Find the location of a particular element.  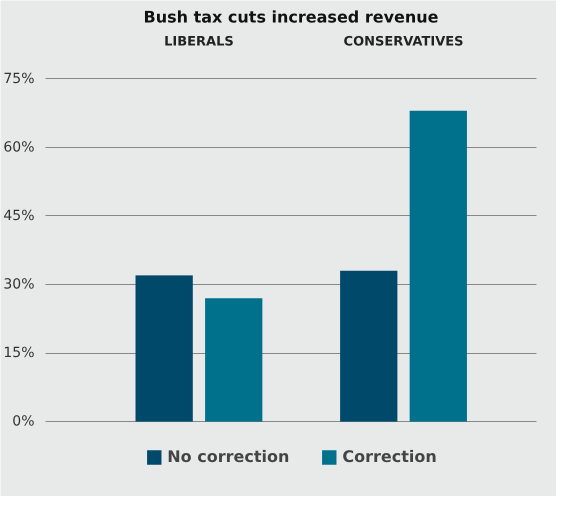

legend-label: No correction is located at coordinates (228, 456).